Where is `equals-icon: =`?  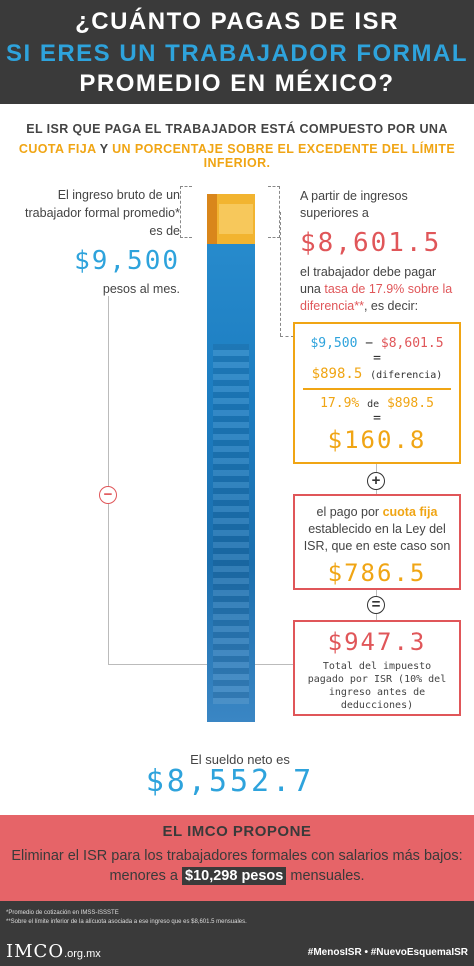 equals-icon: = is located at coordinates (376, 605).